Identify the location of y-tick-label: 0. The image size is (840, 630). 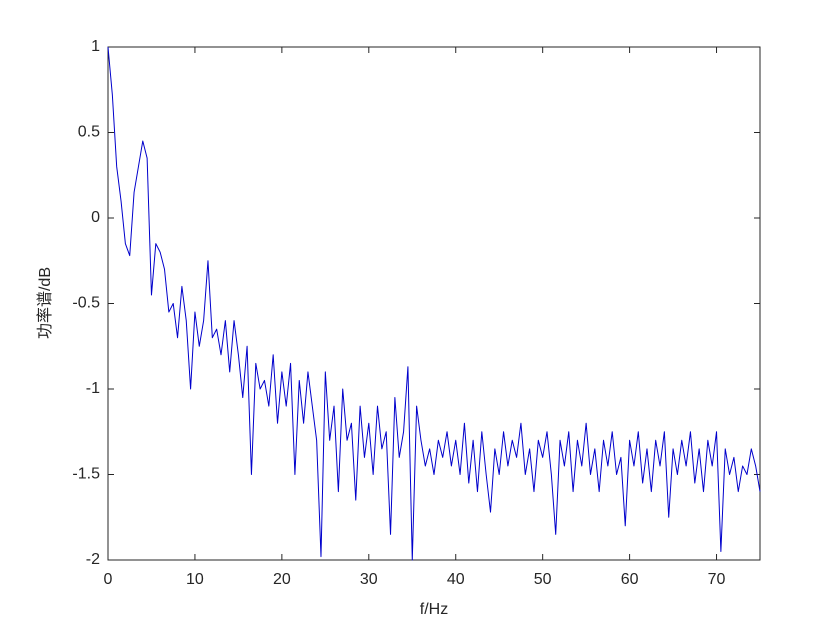
(95, 217).